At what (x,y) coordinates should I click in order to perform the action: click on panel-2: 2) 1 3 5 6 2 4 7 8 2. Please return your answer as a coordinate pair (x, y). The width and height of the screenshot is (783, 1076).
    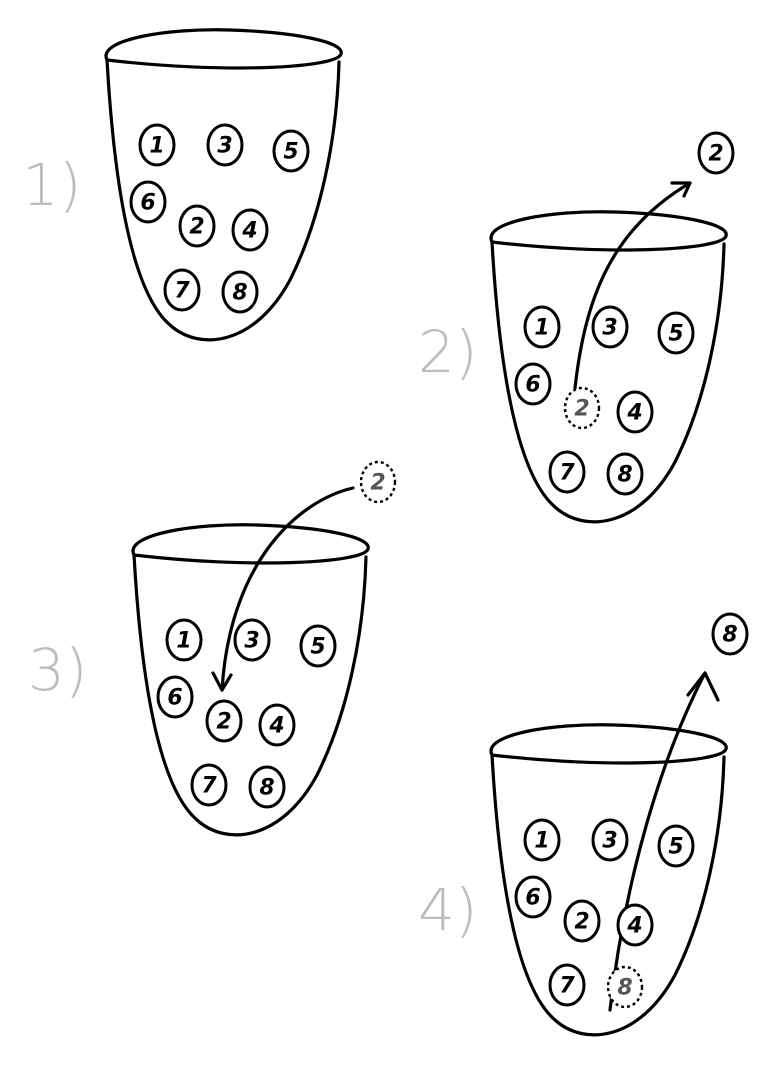
    Looking at the image, I should click on (576, 327).